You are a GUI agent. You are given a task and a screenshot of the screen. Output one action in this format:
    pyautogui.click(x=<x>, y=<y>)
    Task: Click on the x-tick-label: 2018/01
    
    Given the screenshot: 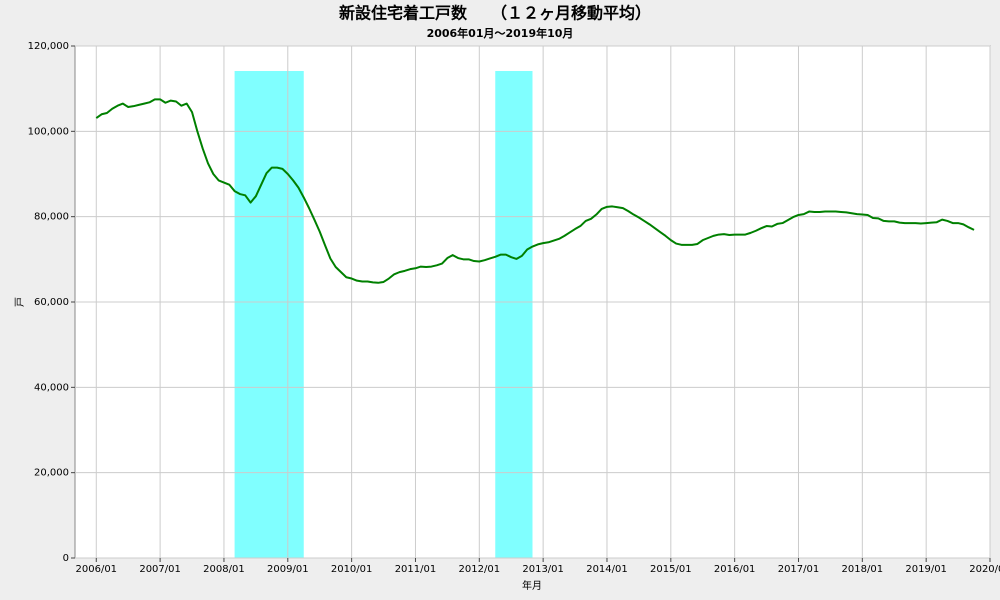 What is the action you would take?
    pyautogui.click(x=863, y=569)
    